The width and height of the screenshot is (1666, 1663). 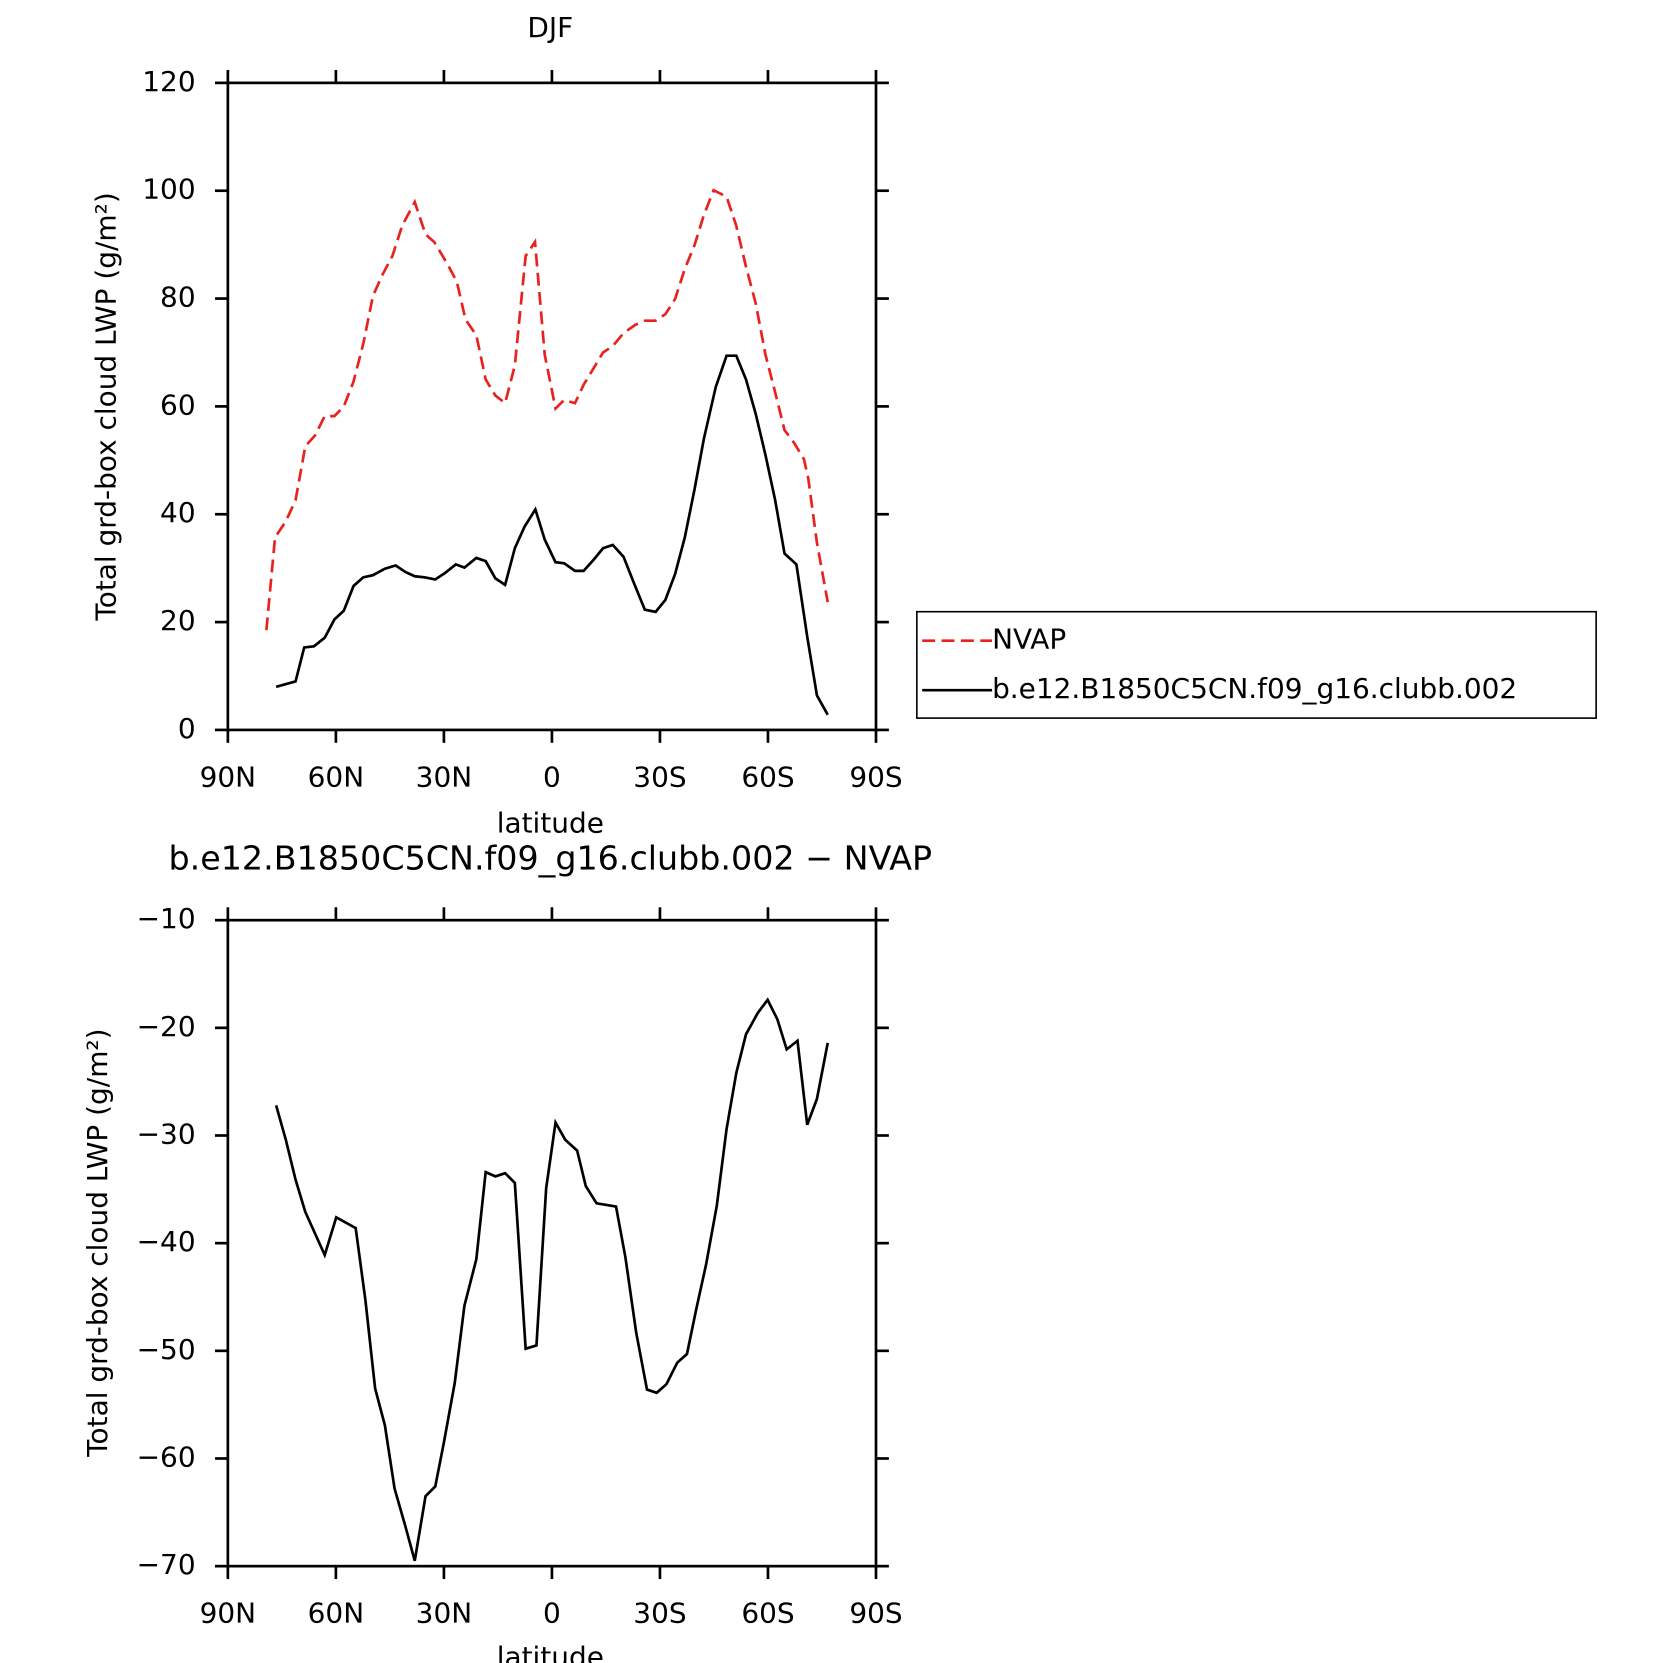 What do you see at coordinates (178, 512) in the screenshot?
I see `y-tick-label: 40` at bounding box center [178, 512].